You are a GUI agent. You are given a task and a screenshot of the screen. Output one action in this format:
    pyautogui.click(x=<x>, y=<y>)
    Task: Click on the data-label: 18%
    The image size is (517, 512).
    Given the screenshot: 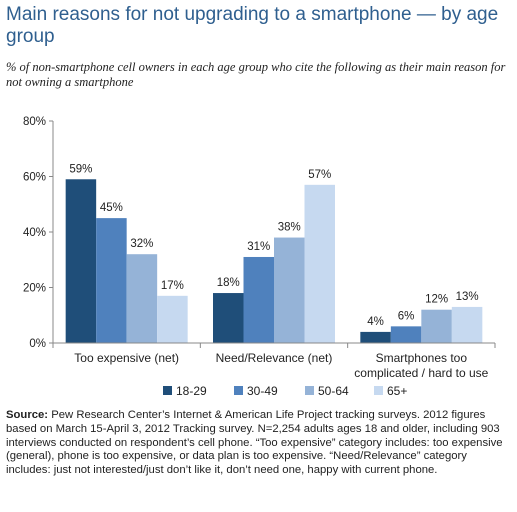 What is the action you would take?
    pyautogui.click(x=228, y=283)
    